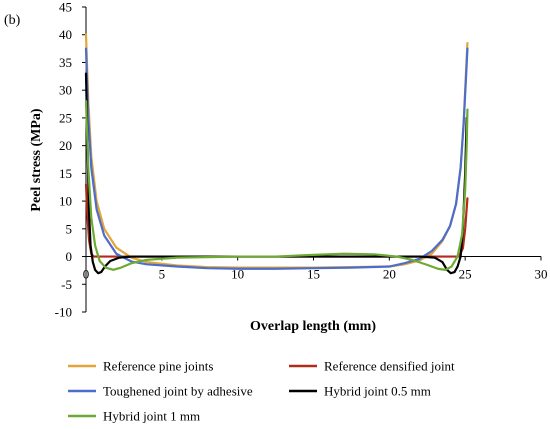  What do you see at coordinates (36, 159) in the screenshot?
I see `y-axis-title: Peel stress (MPa)` at bounding box center [36, 159].